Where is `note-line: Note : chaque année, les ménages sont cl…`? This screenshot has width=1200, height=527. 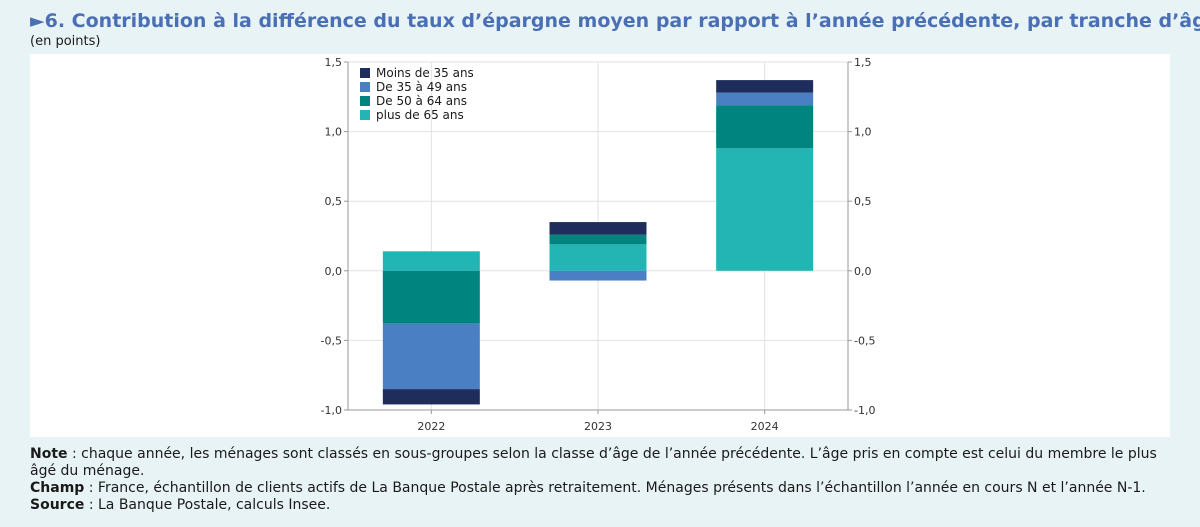
note-line: Note : chaque année, les ménages sont cl… is located at coordinates (600, 463).